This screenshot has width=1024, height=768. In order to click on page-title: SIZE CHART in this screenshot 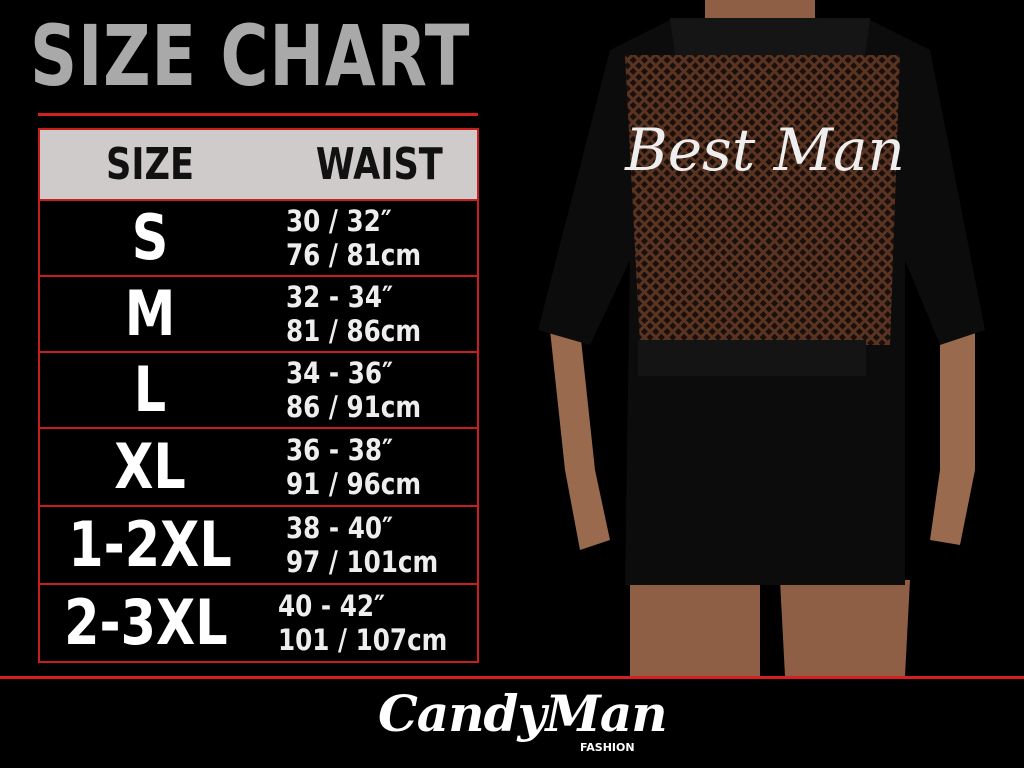, I will do `click(250, 56)`.